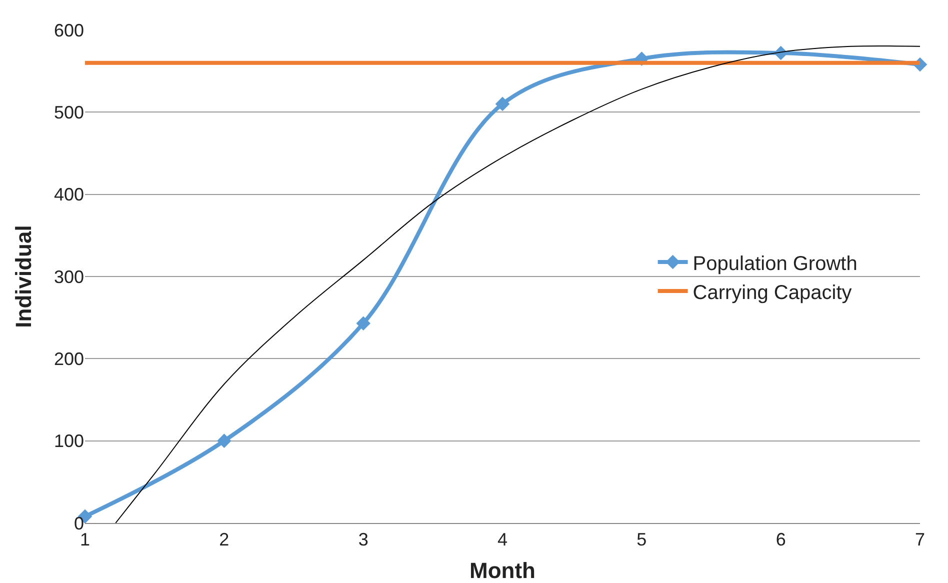 This screenshot has height=583, width=948. Describe the element at coordinates (503, 570) in the screenshot. I see `x-axis-title: Month` at that location.